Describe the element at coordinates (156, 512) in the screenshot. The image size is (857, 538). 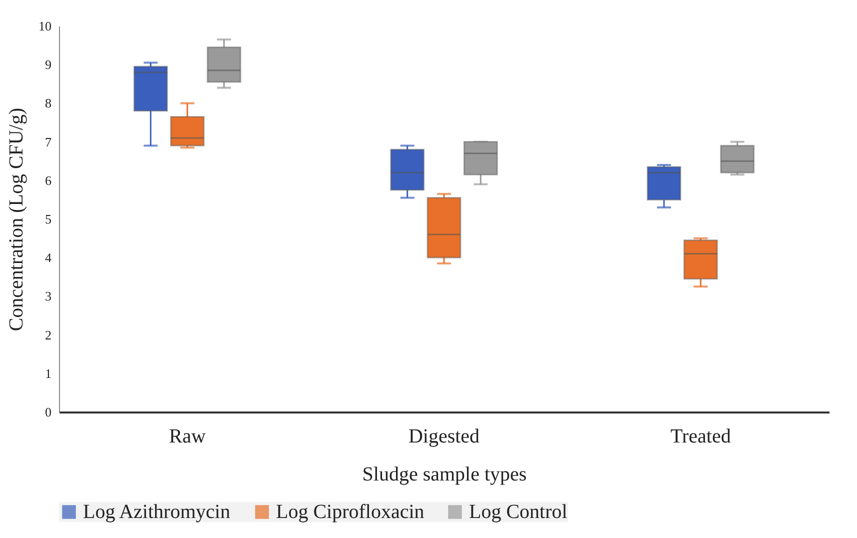
I see `legend-label: Log Azithromycin` at that location.